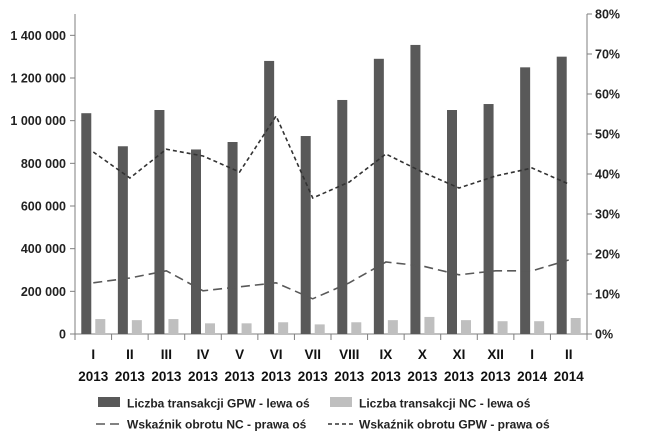  What do you see at coordinates (38, 121) in the screenshot?
I see `left-axis-tick-label: 1 000 000` at bounding box center [38, 121].